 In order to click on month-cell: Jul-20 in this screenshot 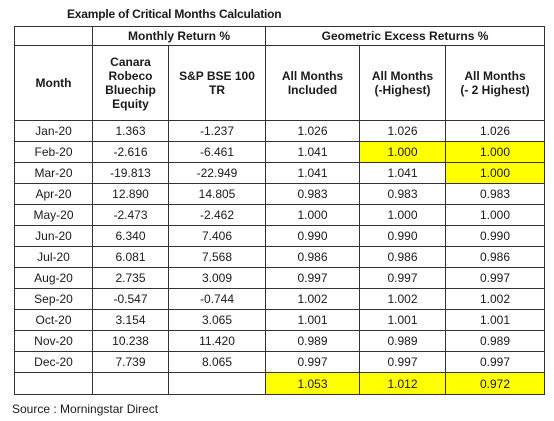, I will do `click(53, 257)`.